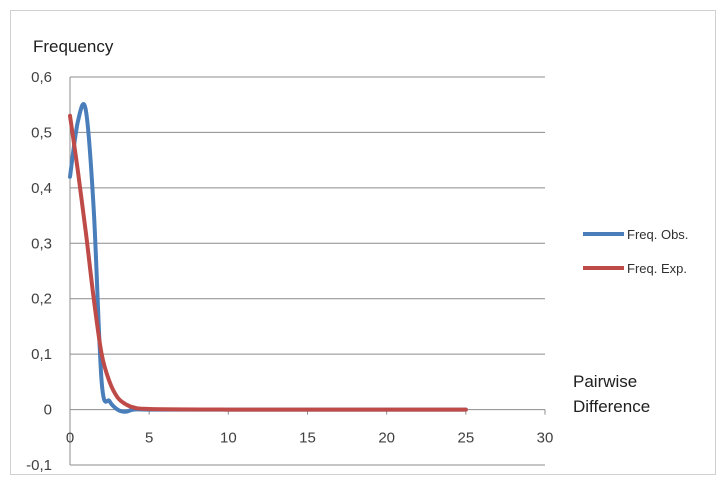 The height and width of the screenshot is (480, 721). Describe the element at coordinates (73, 46) in the screenshot. I see `y-axis-title: Frequency` at that location.